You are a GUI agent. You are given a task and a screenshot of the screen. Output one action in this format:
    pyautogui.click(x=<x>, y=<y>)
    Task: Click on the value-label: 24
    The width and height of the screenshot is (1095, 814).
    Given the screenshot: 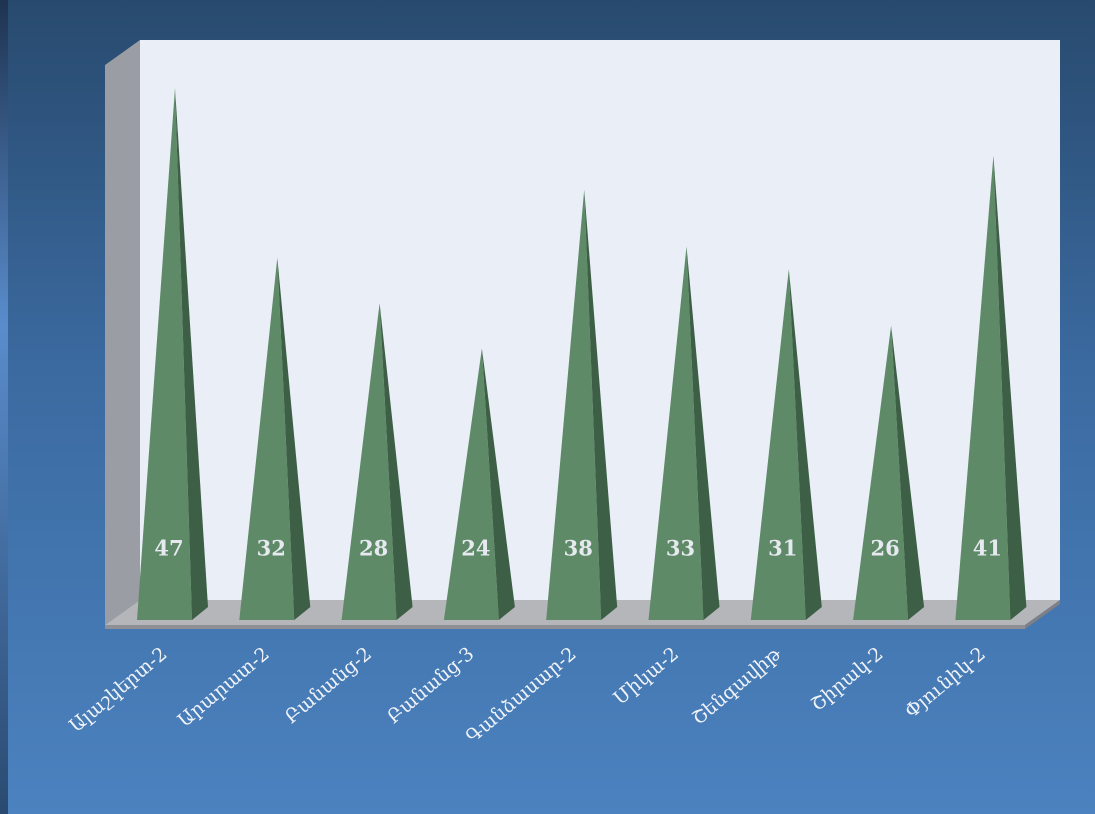 What is the action you would take?
    pyautogui.click(x=475, y=548)
    